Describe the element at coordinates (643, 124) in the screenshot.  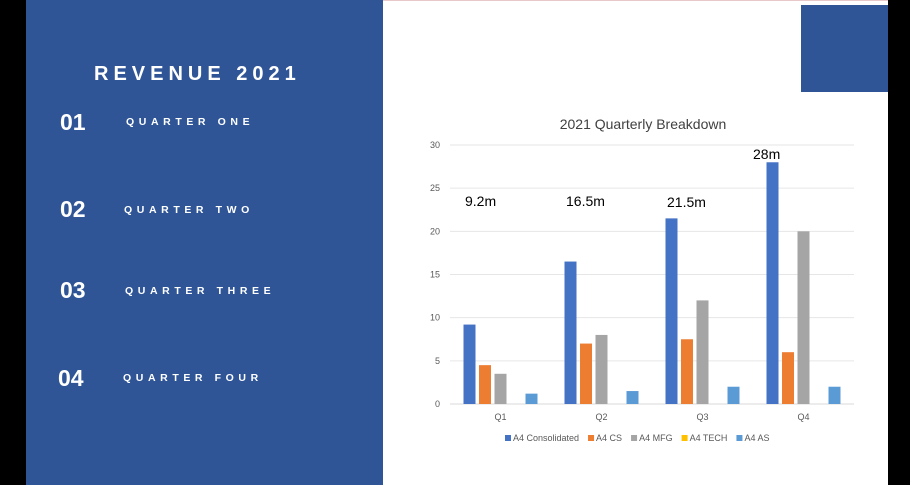
I see `chart-title: 2021 Quarterly Breakdown` at that location.